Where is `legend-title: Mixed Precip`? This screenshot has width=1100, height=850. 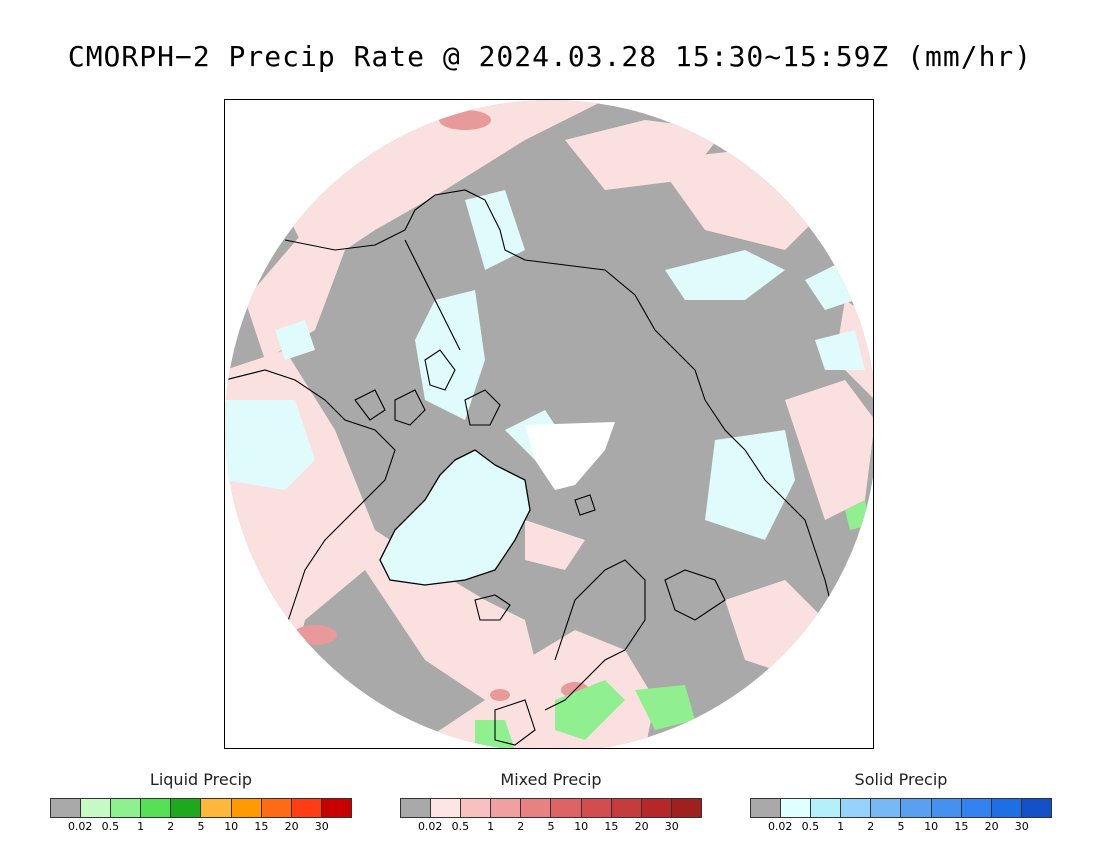
legend-title: Mixed Precip is located at coordinates (551, 779).